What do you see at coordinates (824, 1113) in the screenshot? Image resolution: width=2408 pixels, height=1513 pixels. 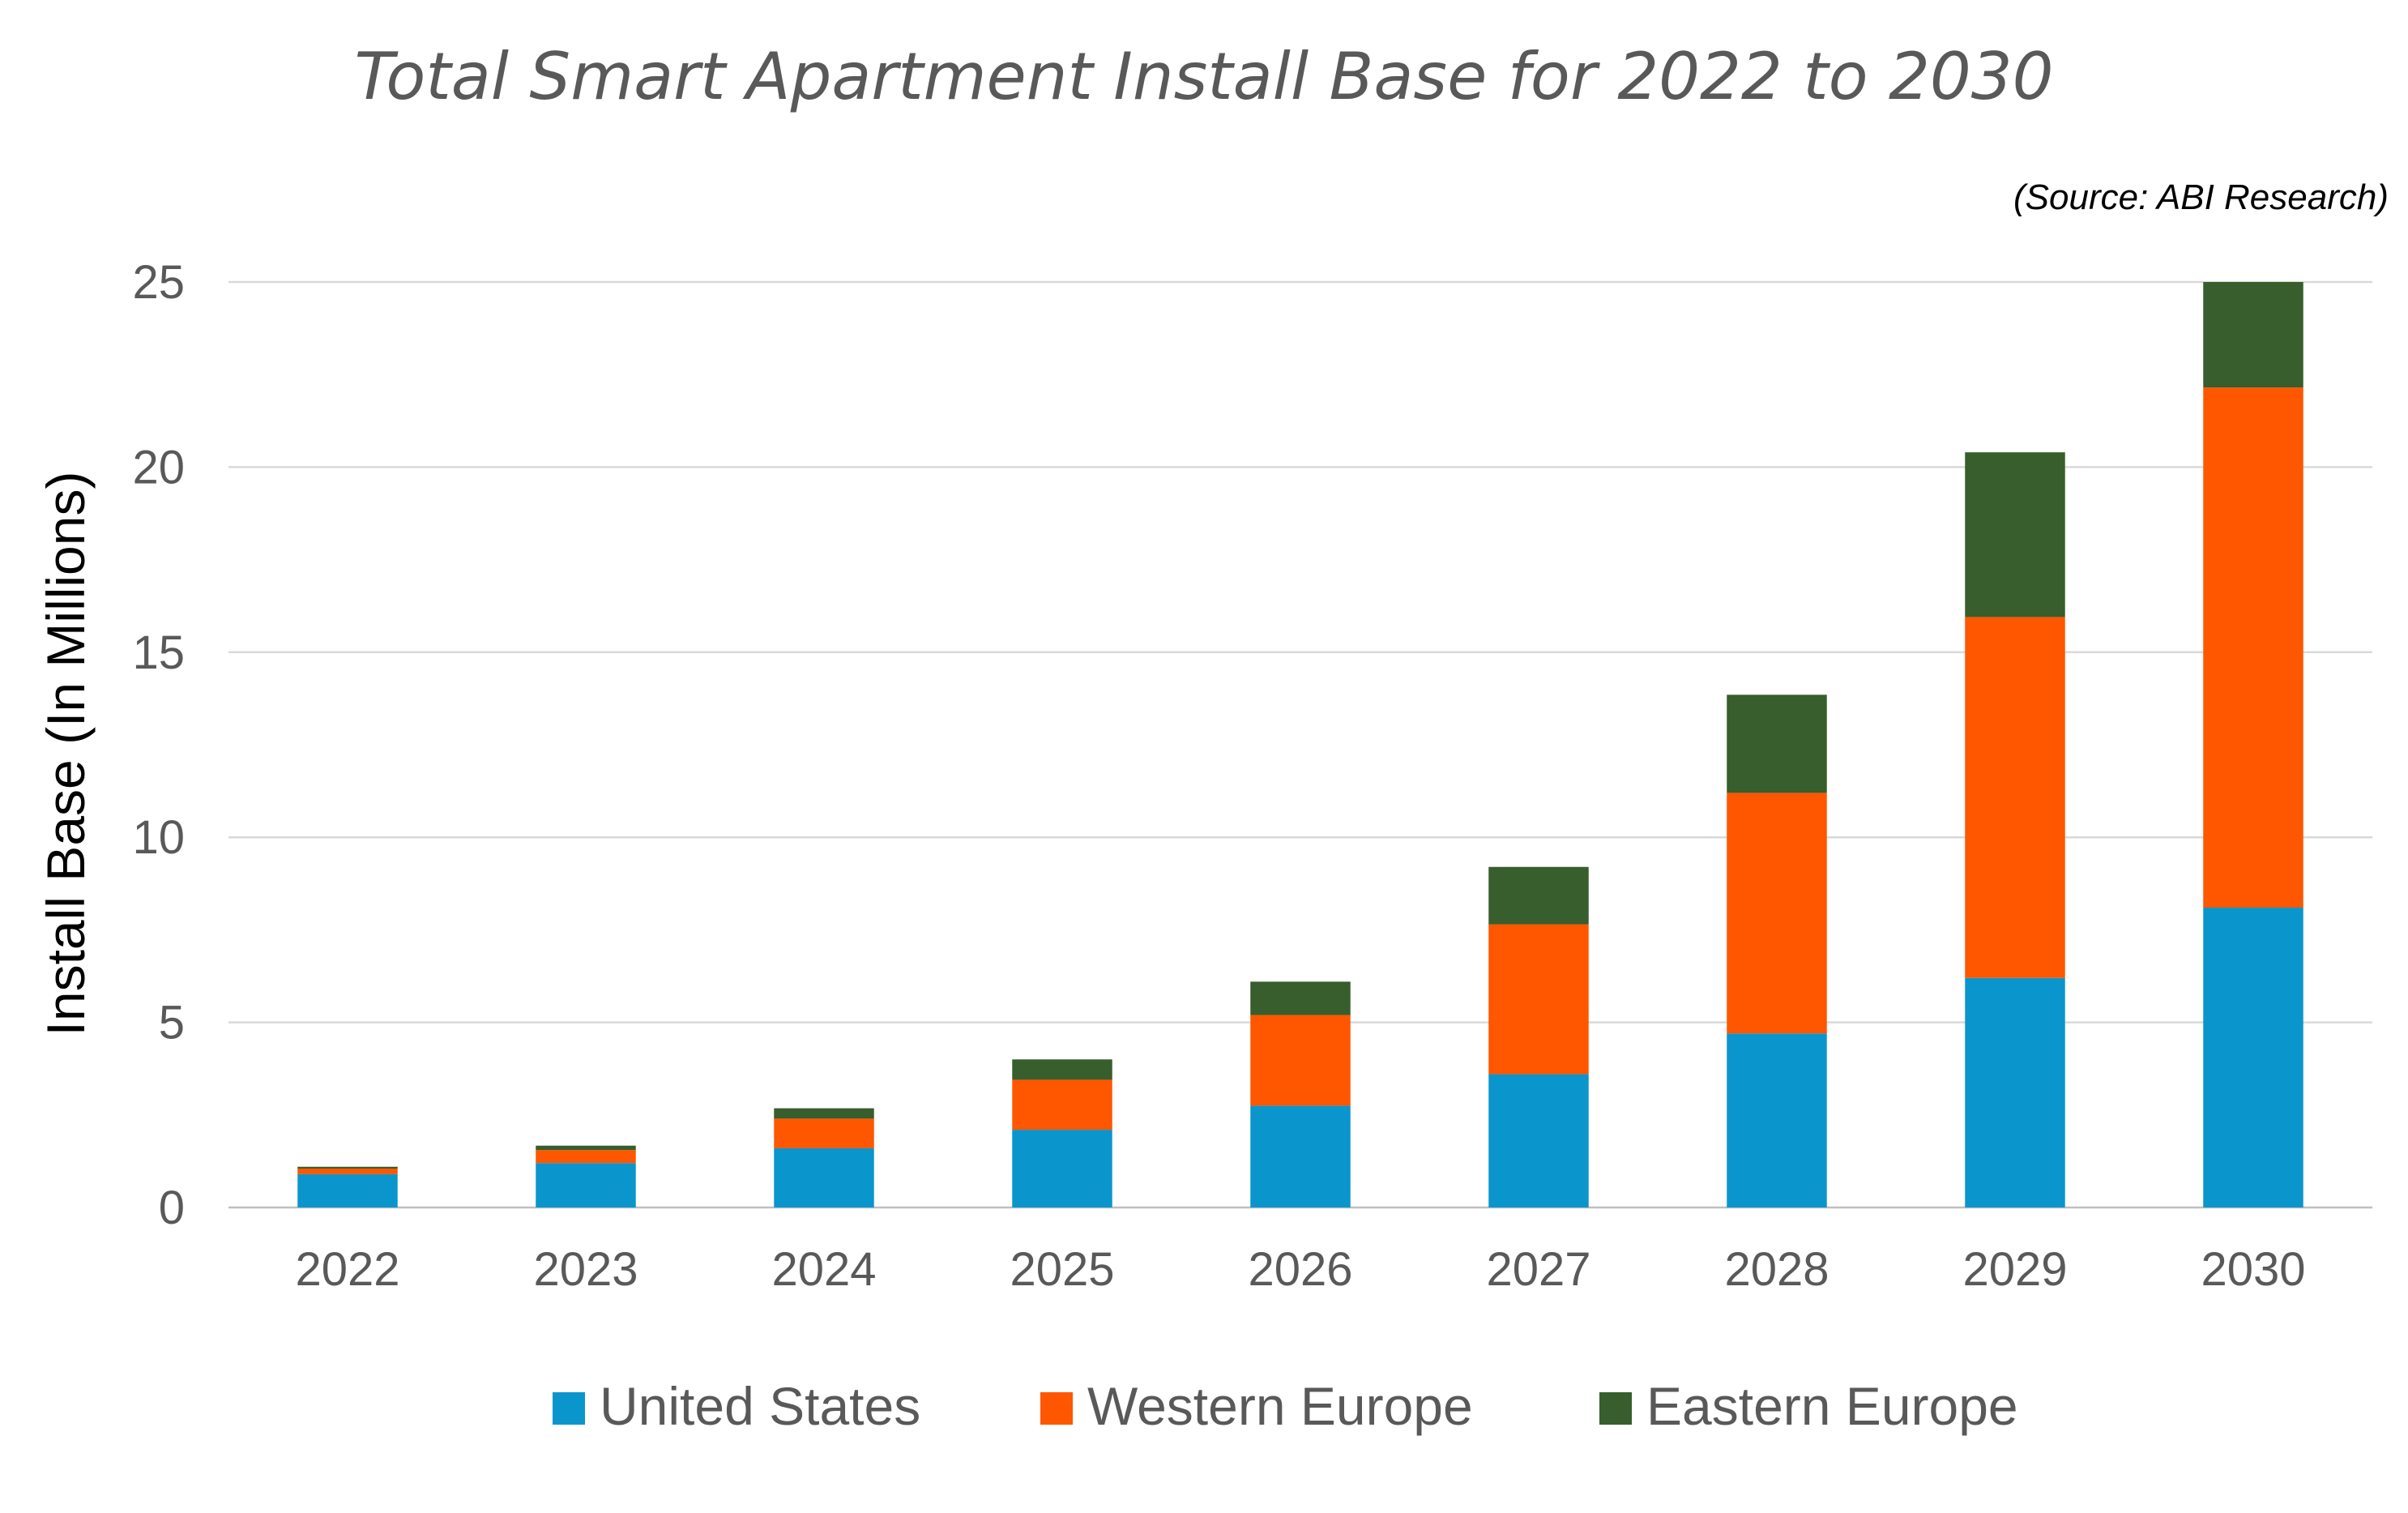 I see `bar-2024-eastern-europe` at bounding box center [824, 1113].